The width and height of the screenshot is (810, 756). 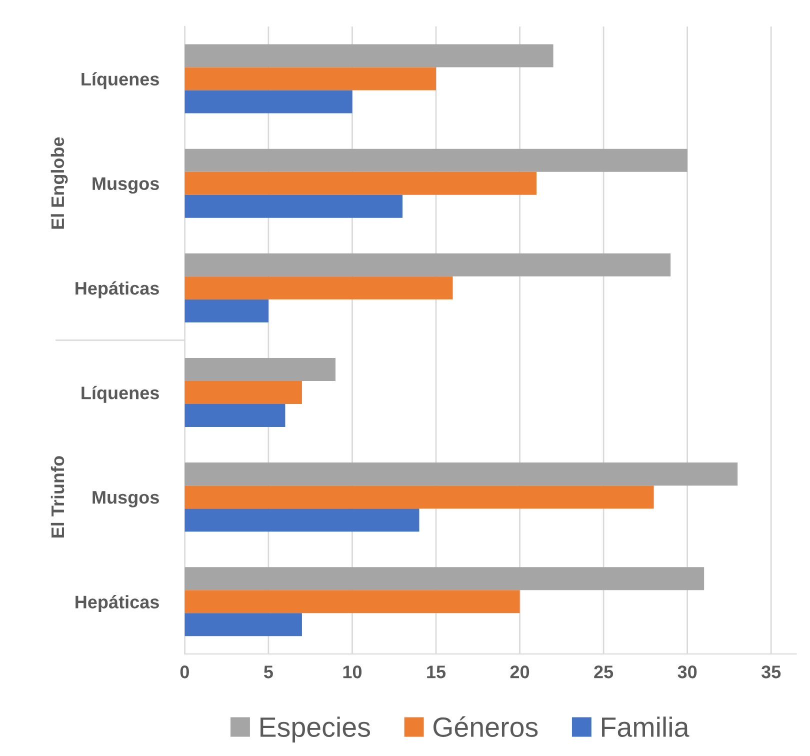 I want to click on x-tick-label: 20, so click(x=520, y=672).